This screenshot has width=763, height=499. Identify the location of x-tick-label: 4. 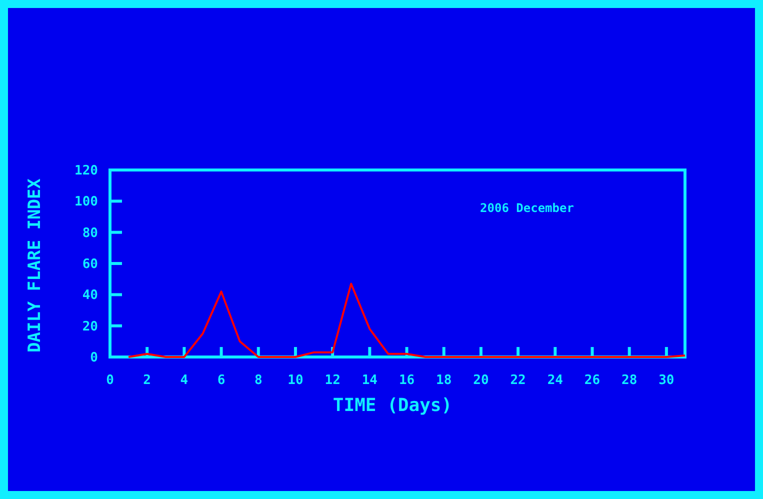
(184, 380).